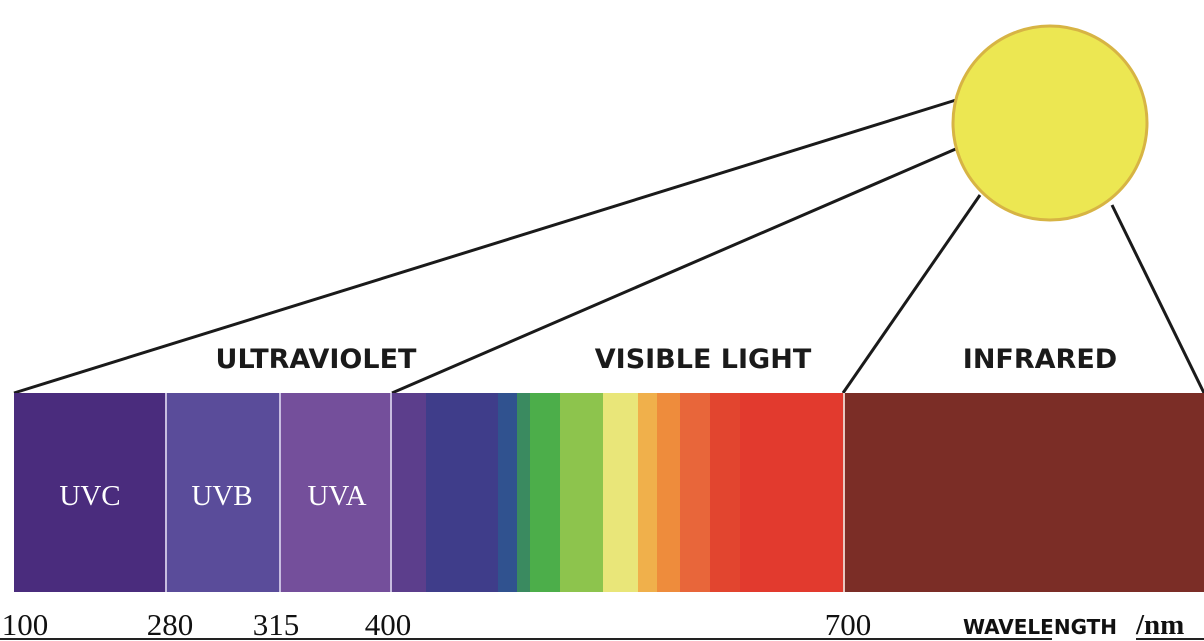 This screenshot has width=1204, height=641. What do you see at coordinates (316, 359) in the screenshot?
I see `region-label: ULTRAVIOLET` at bounding box center [316, 359].